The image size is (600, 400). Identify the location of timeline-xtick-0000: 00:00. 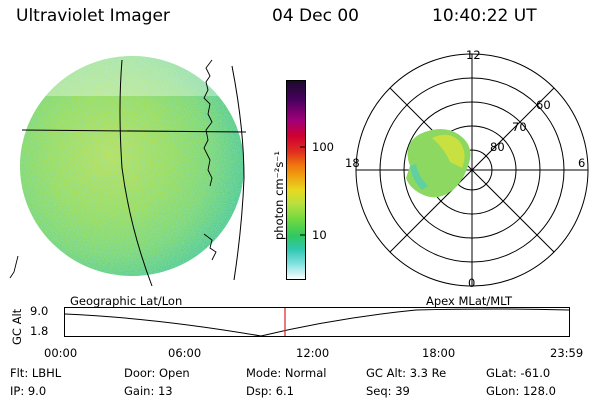
(61, 353).